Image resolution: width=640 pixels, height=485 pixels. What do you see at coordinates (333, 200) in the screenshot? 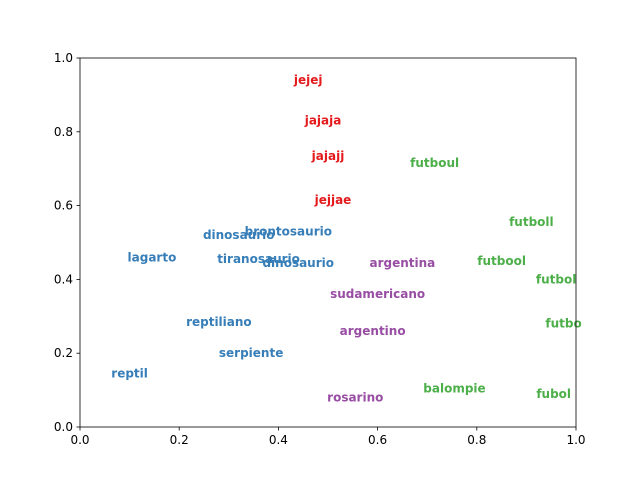
I see `point-label: jejjae` at bounding box center [333, 200].